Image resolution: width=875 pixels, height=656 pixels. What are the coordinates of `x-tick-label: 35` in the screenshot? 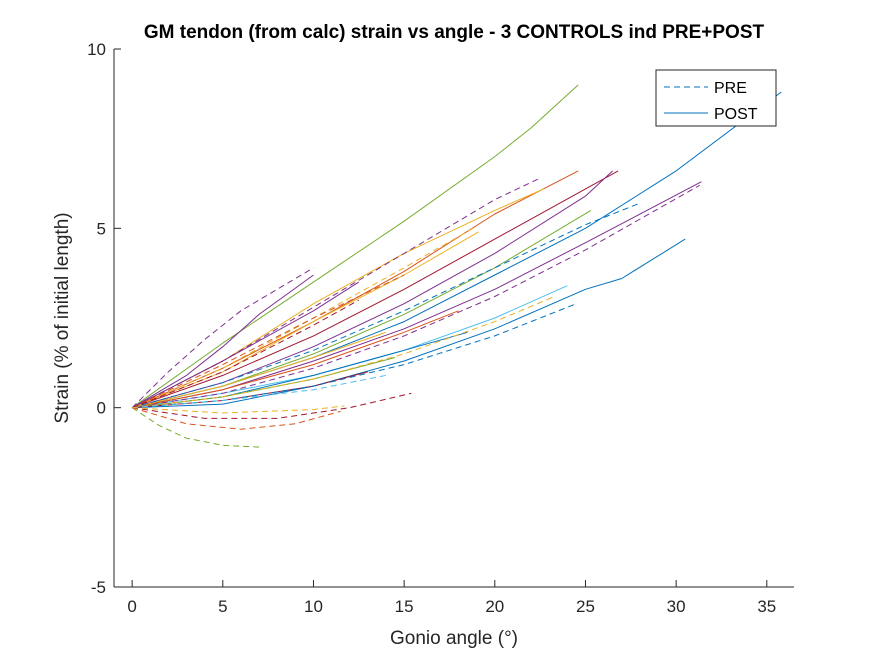 It's located at (766, 606).